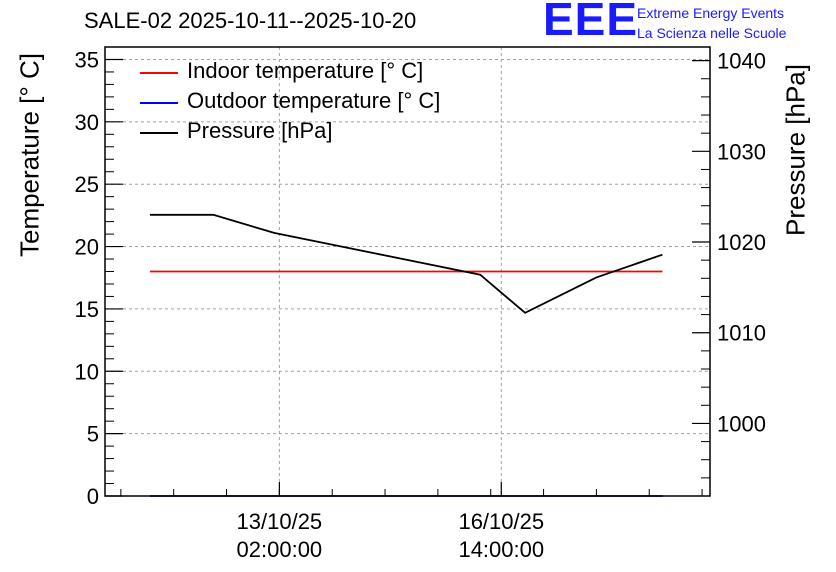 This screenshot has width=836, height=572. What do you see at coordinates (741, 423) in the screenshot?
I see `y2-tick-label: 1000` at bounding box center [741, 423].